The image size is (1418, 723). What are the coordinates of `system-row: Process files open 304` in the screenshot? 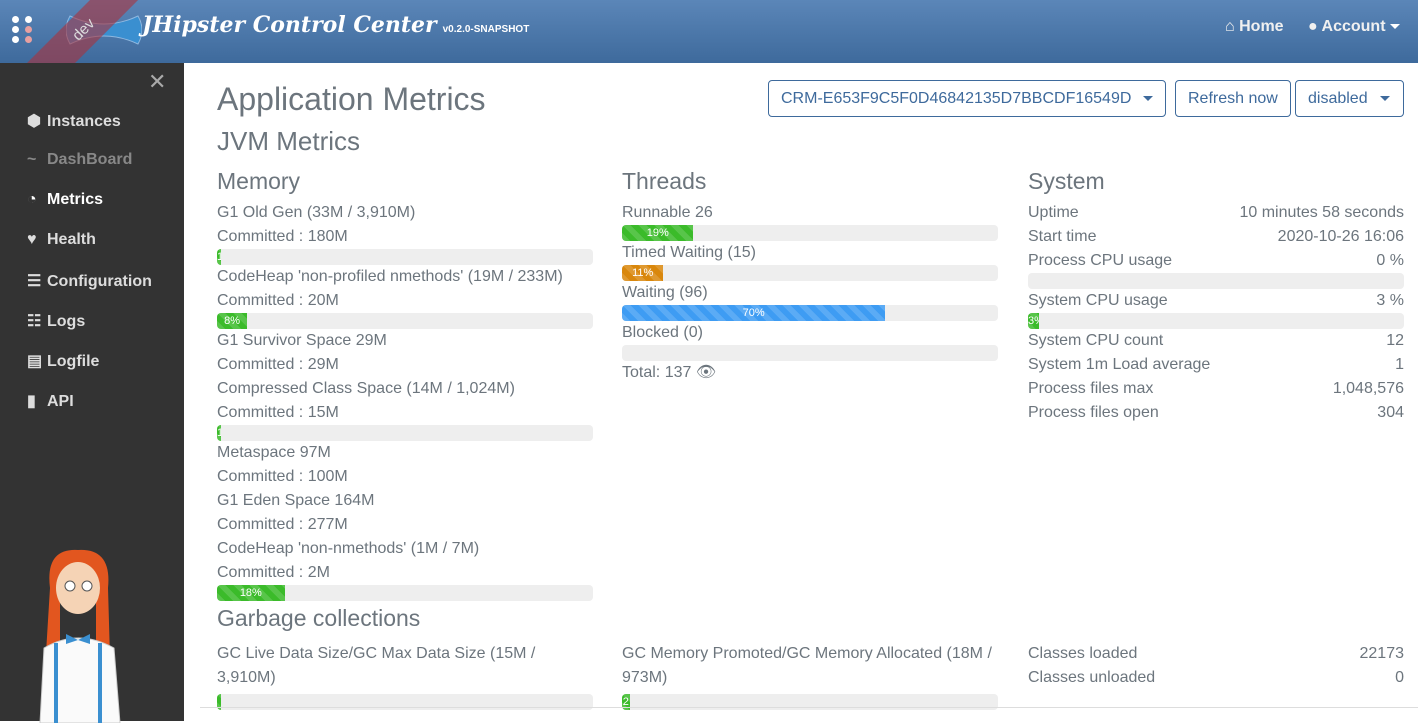 It's located at (1216, 413).